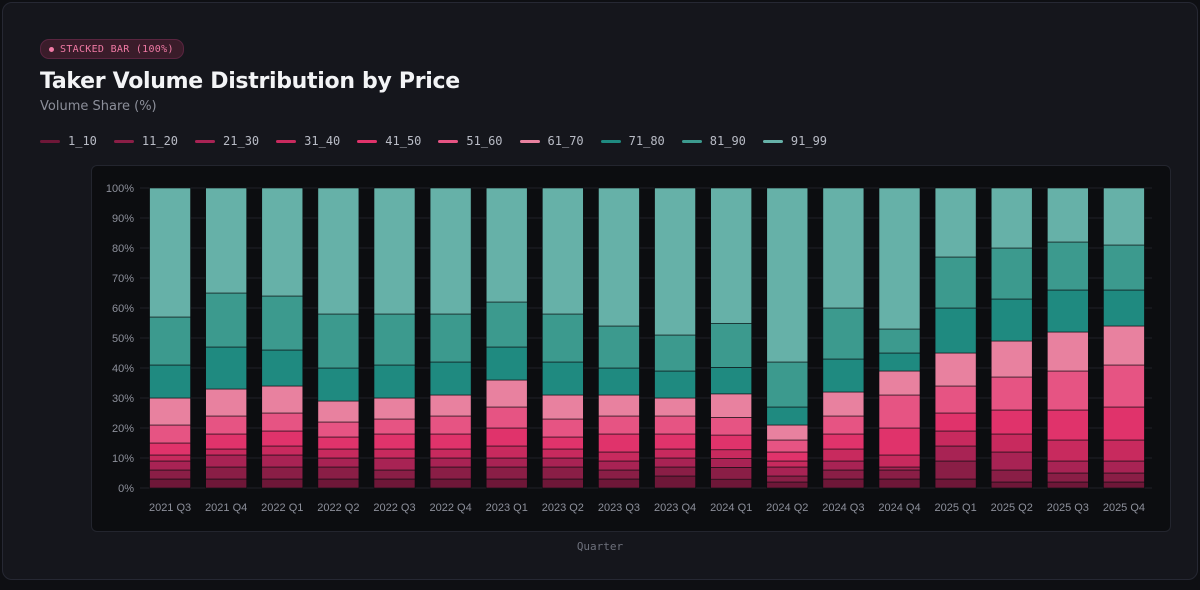 This screenshot has width=1200, height=590. Describe the element at coordinates (389, 141) in the screenshot. I see `legend-item-41-50: 41_50` at that location.